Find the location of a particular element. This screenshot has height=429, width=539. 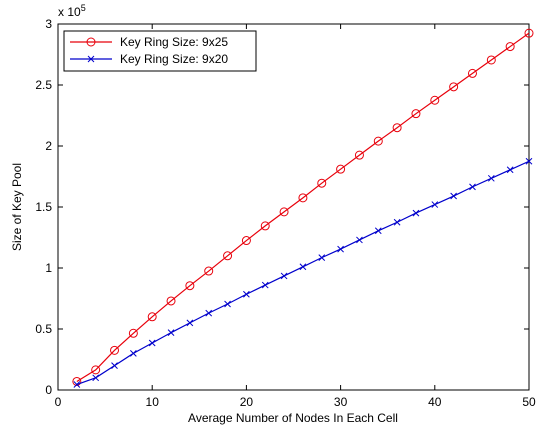

legend-entry-1: Key Ring Size: 9x25 is located at coordinates (149, 42).